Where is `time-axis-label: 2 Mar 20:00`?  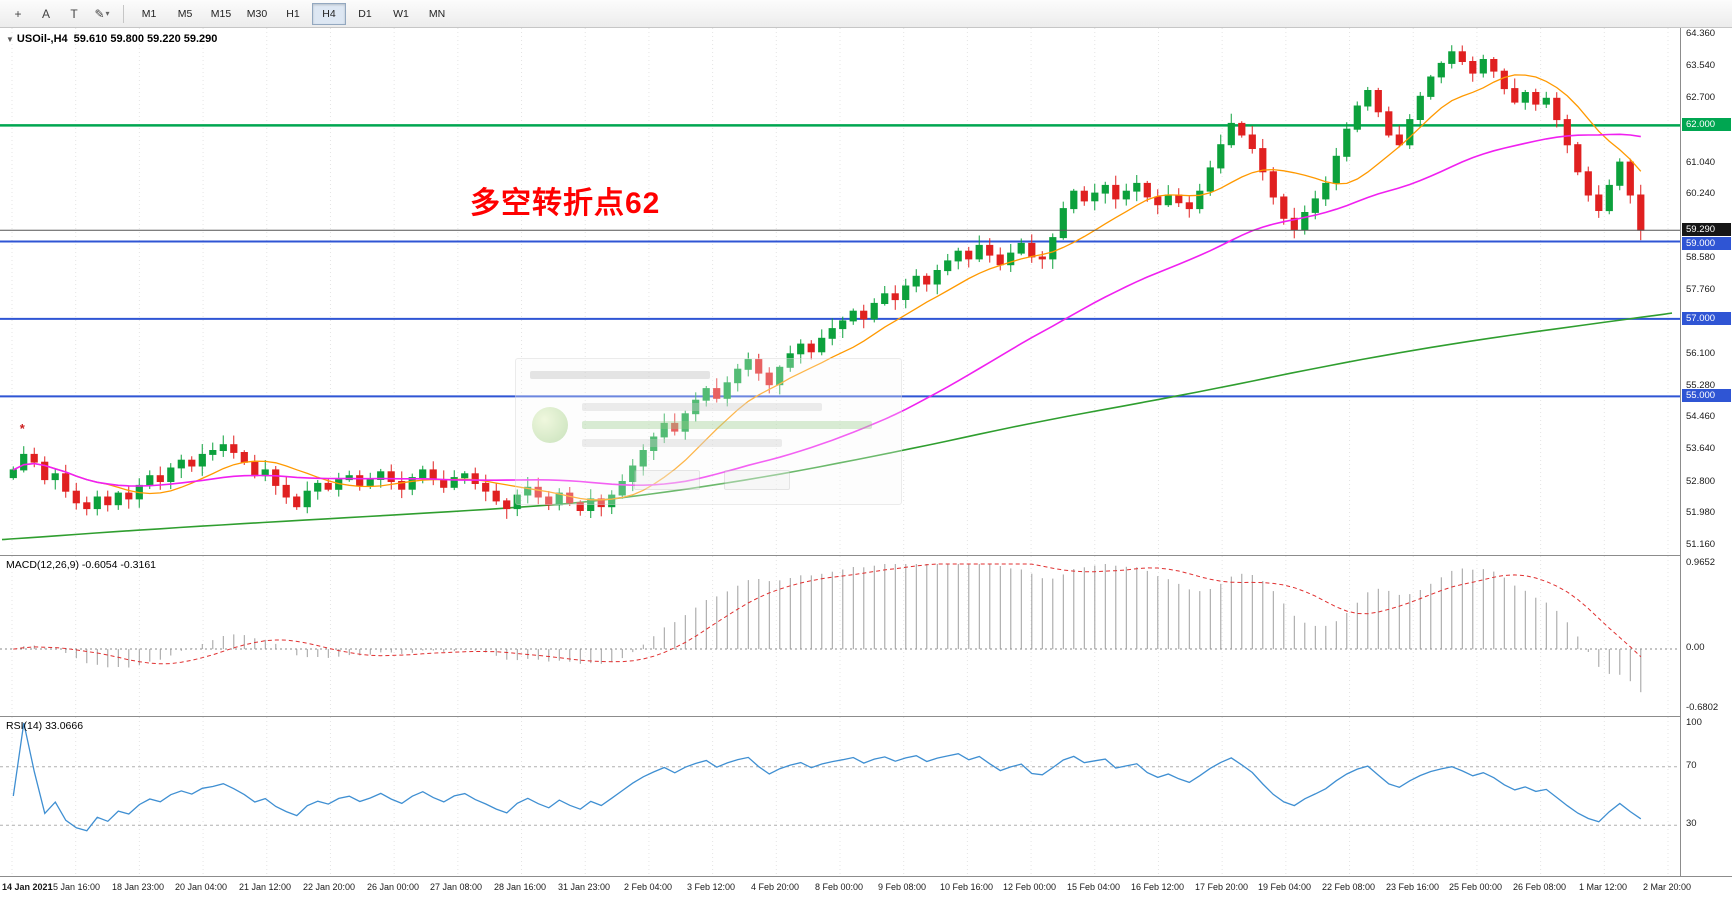
time-axis-label: 2 Mar 20:00 is located at coordinates (1667, 887).